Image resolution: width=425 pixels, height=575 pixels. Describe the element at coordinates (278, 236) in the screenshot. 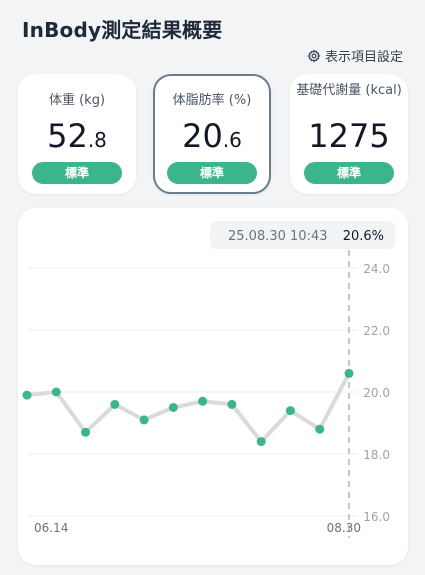

I see `tooltip-date: 25.08.30 10:43` at that location.